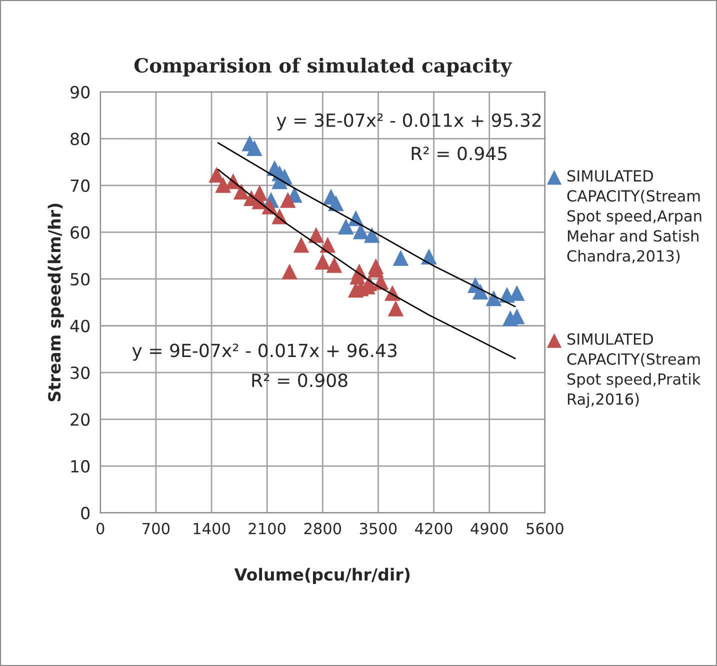 This screenshot has width=717, height=666. I want to click on legend-label: SIMULATED CAPACITY(Stream Spot speed,Pratik Raj,2016), so click(634, 370).